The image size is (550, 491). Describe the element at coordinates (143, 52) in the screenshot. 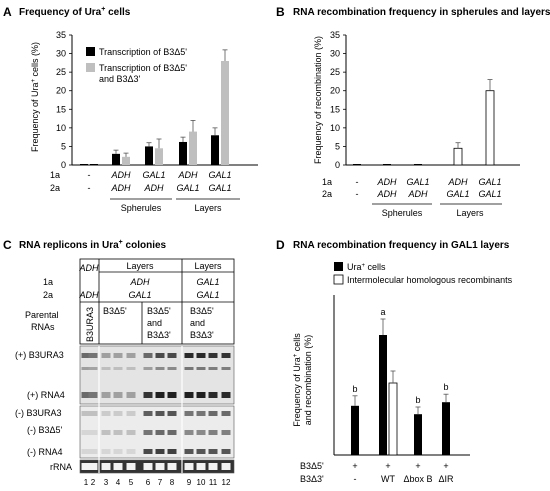

I see `panel-a-legend-label-1: Transcription of B3Δ5'` at that location.